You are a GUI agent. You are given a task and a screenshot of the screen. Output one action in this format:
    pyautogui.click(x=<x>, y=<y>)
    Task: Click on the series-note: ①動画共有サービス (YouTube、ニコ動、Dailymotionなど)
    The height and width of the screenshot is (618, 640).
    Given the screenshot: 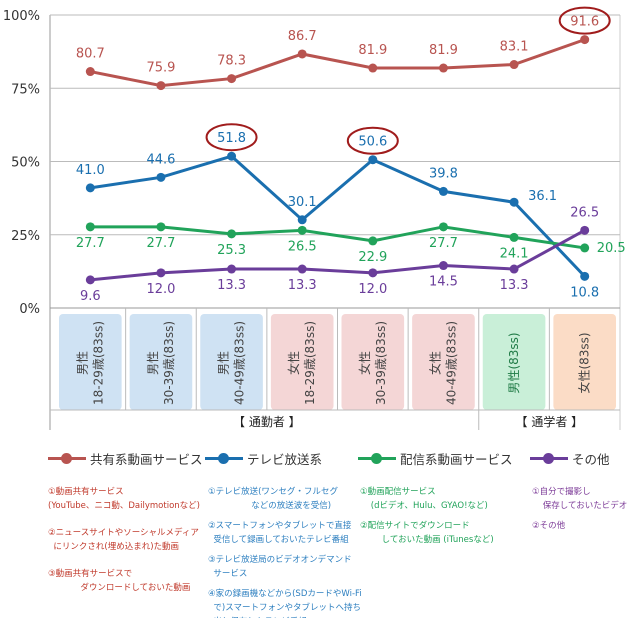 What is the action you would take?
    pyautogui.click(x=124, y=499)
    